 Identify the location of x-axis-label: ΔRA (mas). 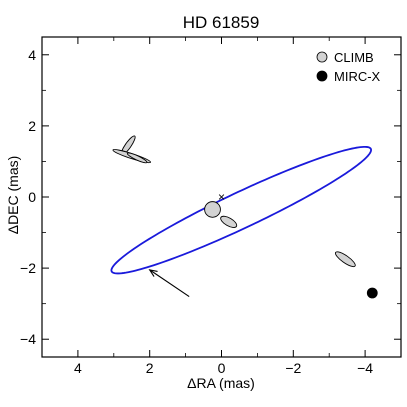
(221, 383).